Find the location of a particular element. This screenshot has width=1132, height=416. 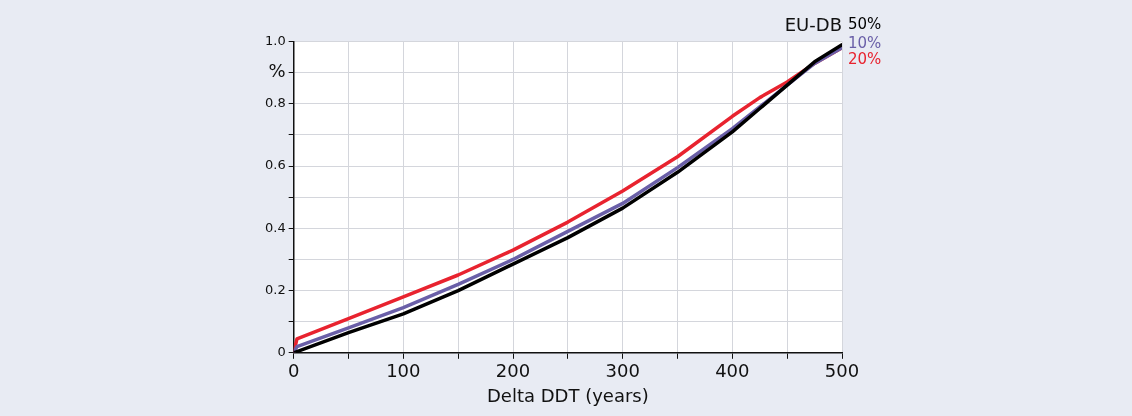

y-tick-label: 0.6 is located at coordinates (275, 165).